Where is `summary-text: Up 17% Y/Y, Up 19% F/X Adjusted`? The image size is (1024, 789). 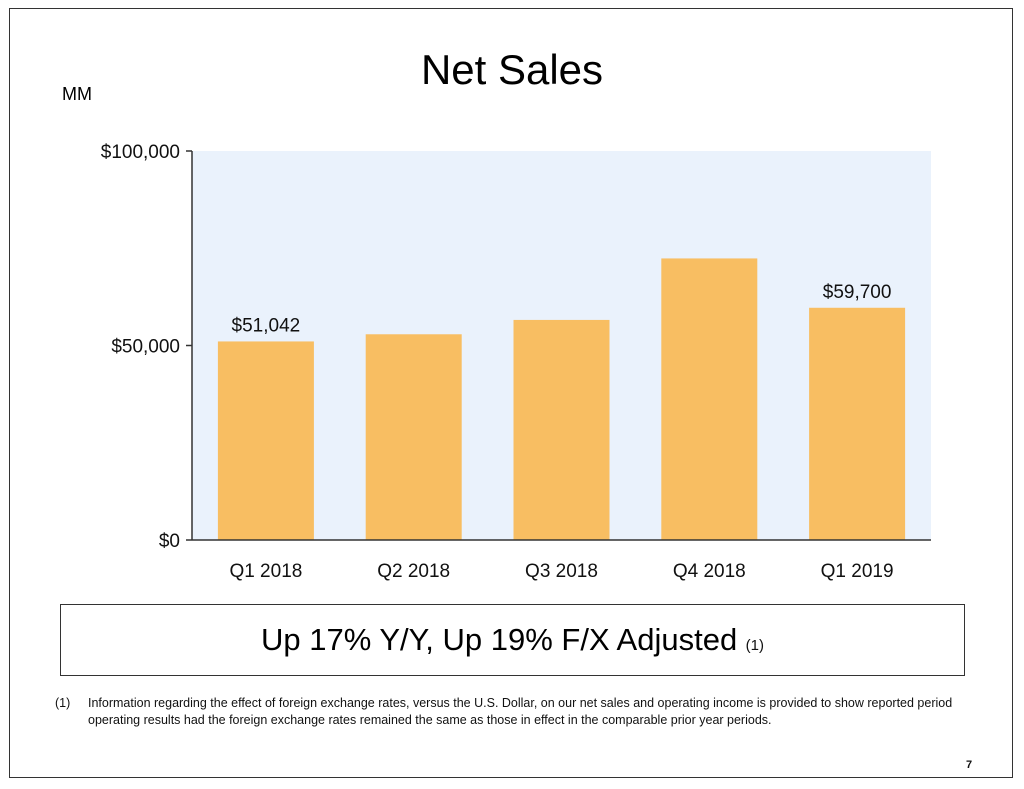
summary-text: Up 17% Y/Y, Up 19% F/X Adjusted is located at coordinates (499, 639).